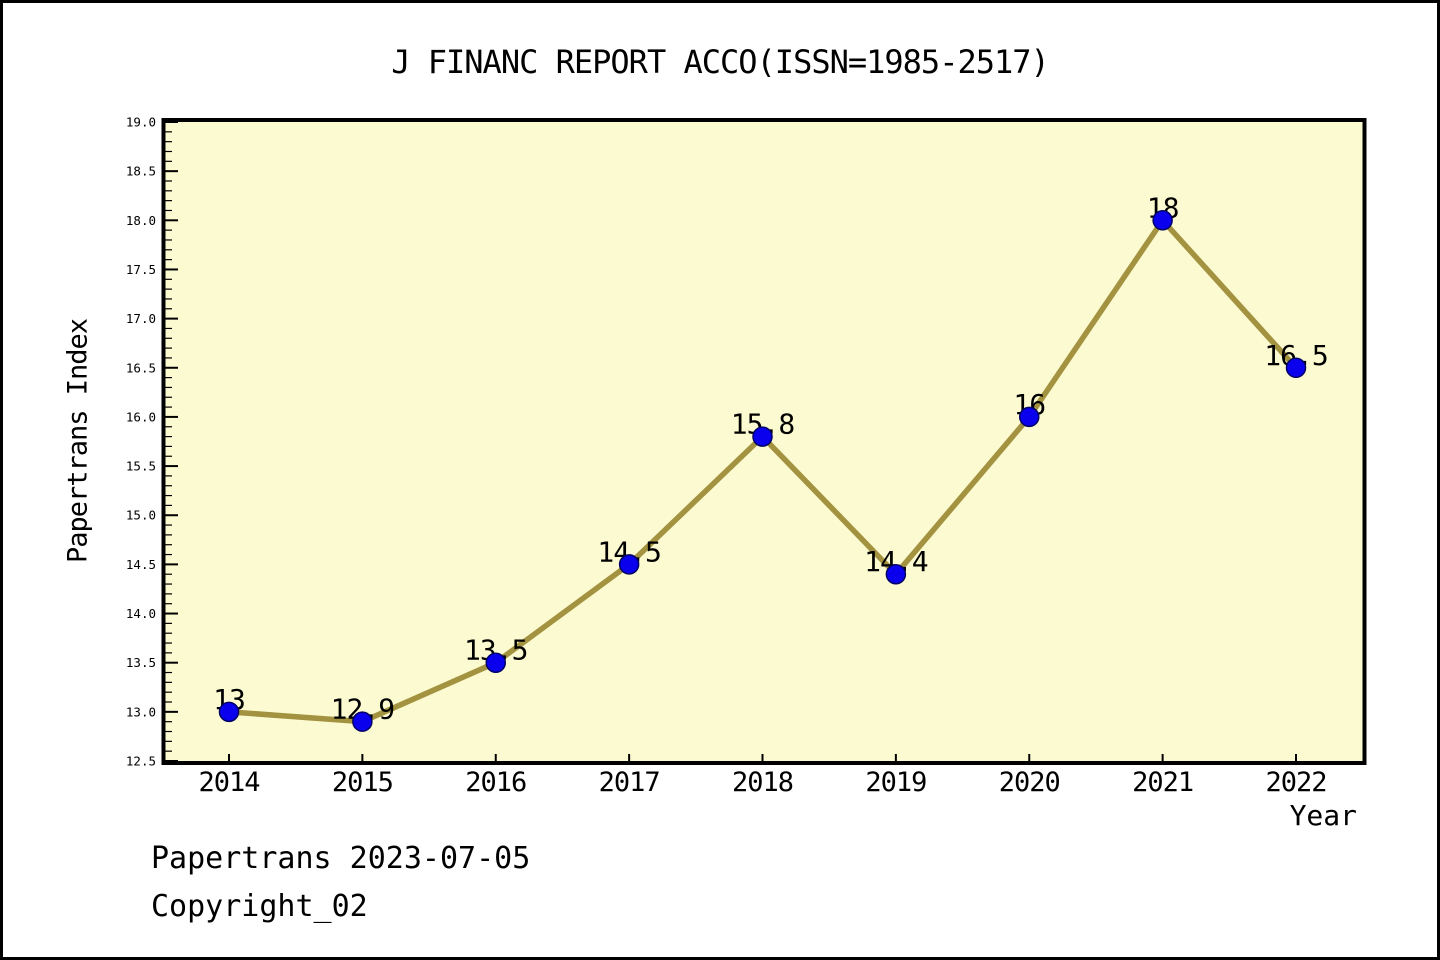 Image resolution: width=1440 pixels, height=960 pixels. What do you see at coordinates (720, 62) in the screenshot?
I see `chart-title: J FINANC REPORT ACCO(ISSN=1985-2517)` at bounding box center [720, 62].